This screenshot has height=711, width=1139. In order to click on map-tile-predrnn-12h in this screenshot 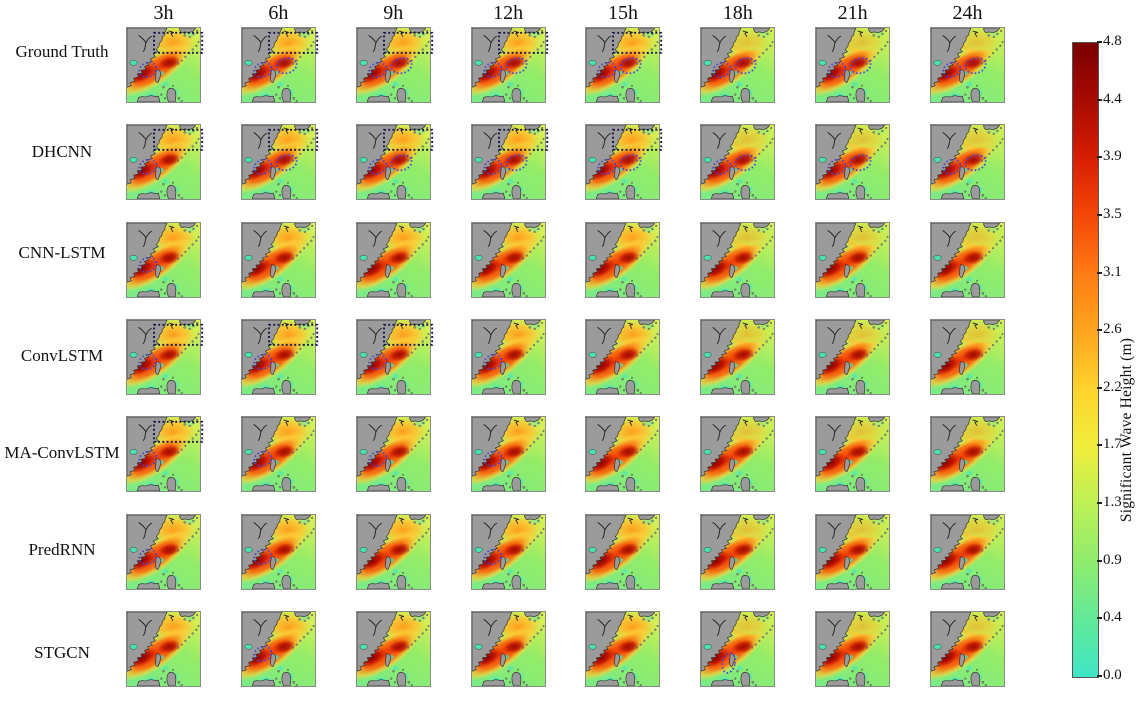, I will do `click(508, 551)`.